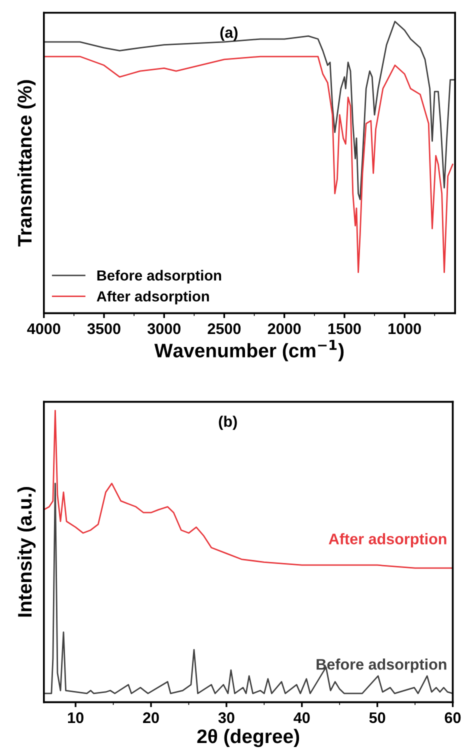 The height and width of the screenshot is (751, 462). I want to click on x-tick-label: 3500, so click(103, 328).